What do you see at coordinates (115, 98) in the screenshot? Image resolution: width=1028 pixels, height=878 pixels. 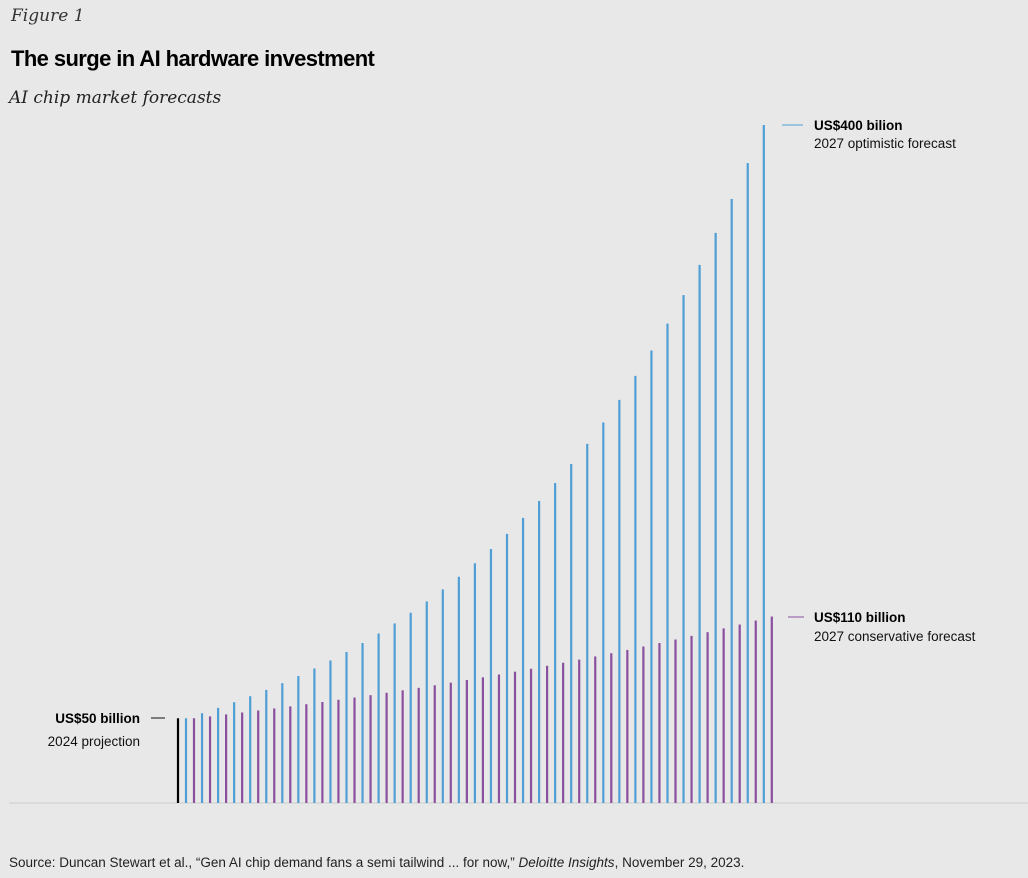 I see `chart-subtitle: AI chip market forecasts` at bounding box center [115, 98].